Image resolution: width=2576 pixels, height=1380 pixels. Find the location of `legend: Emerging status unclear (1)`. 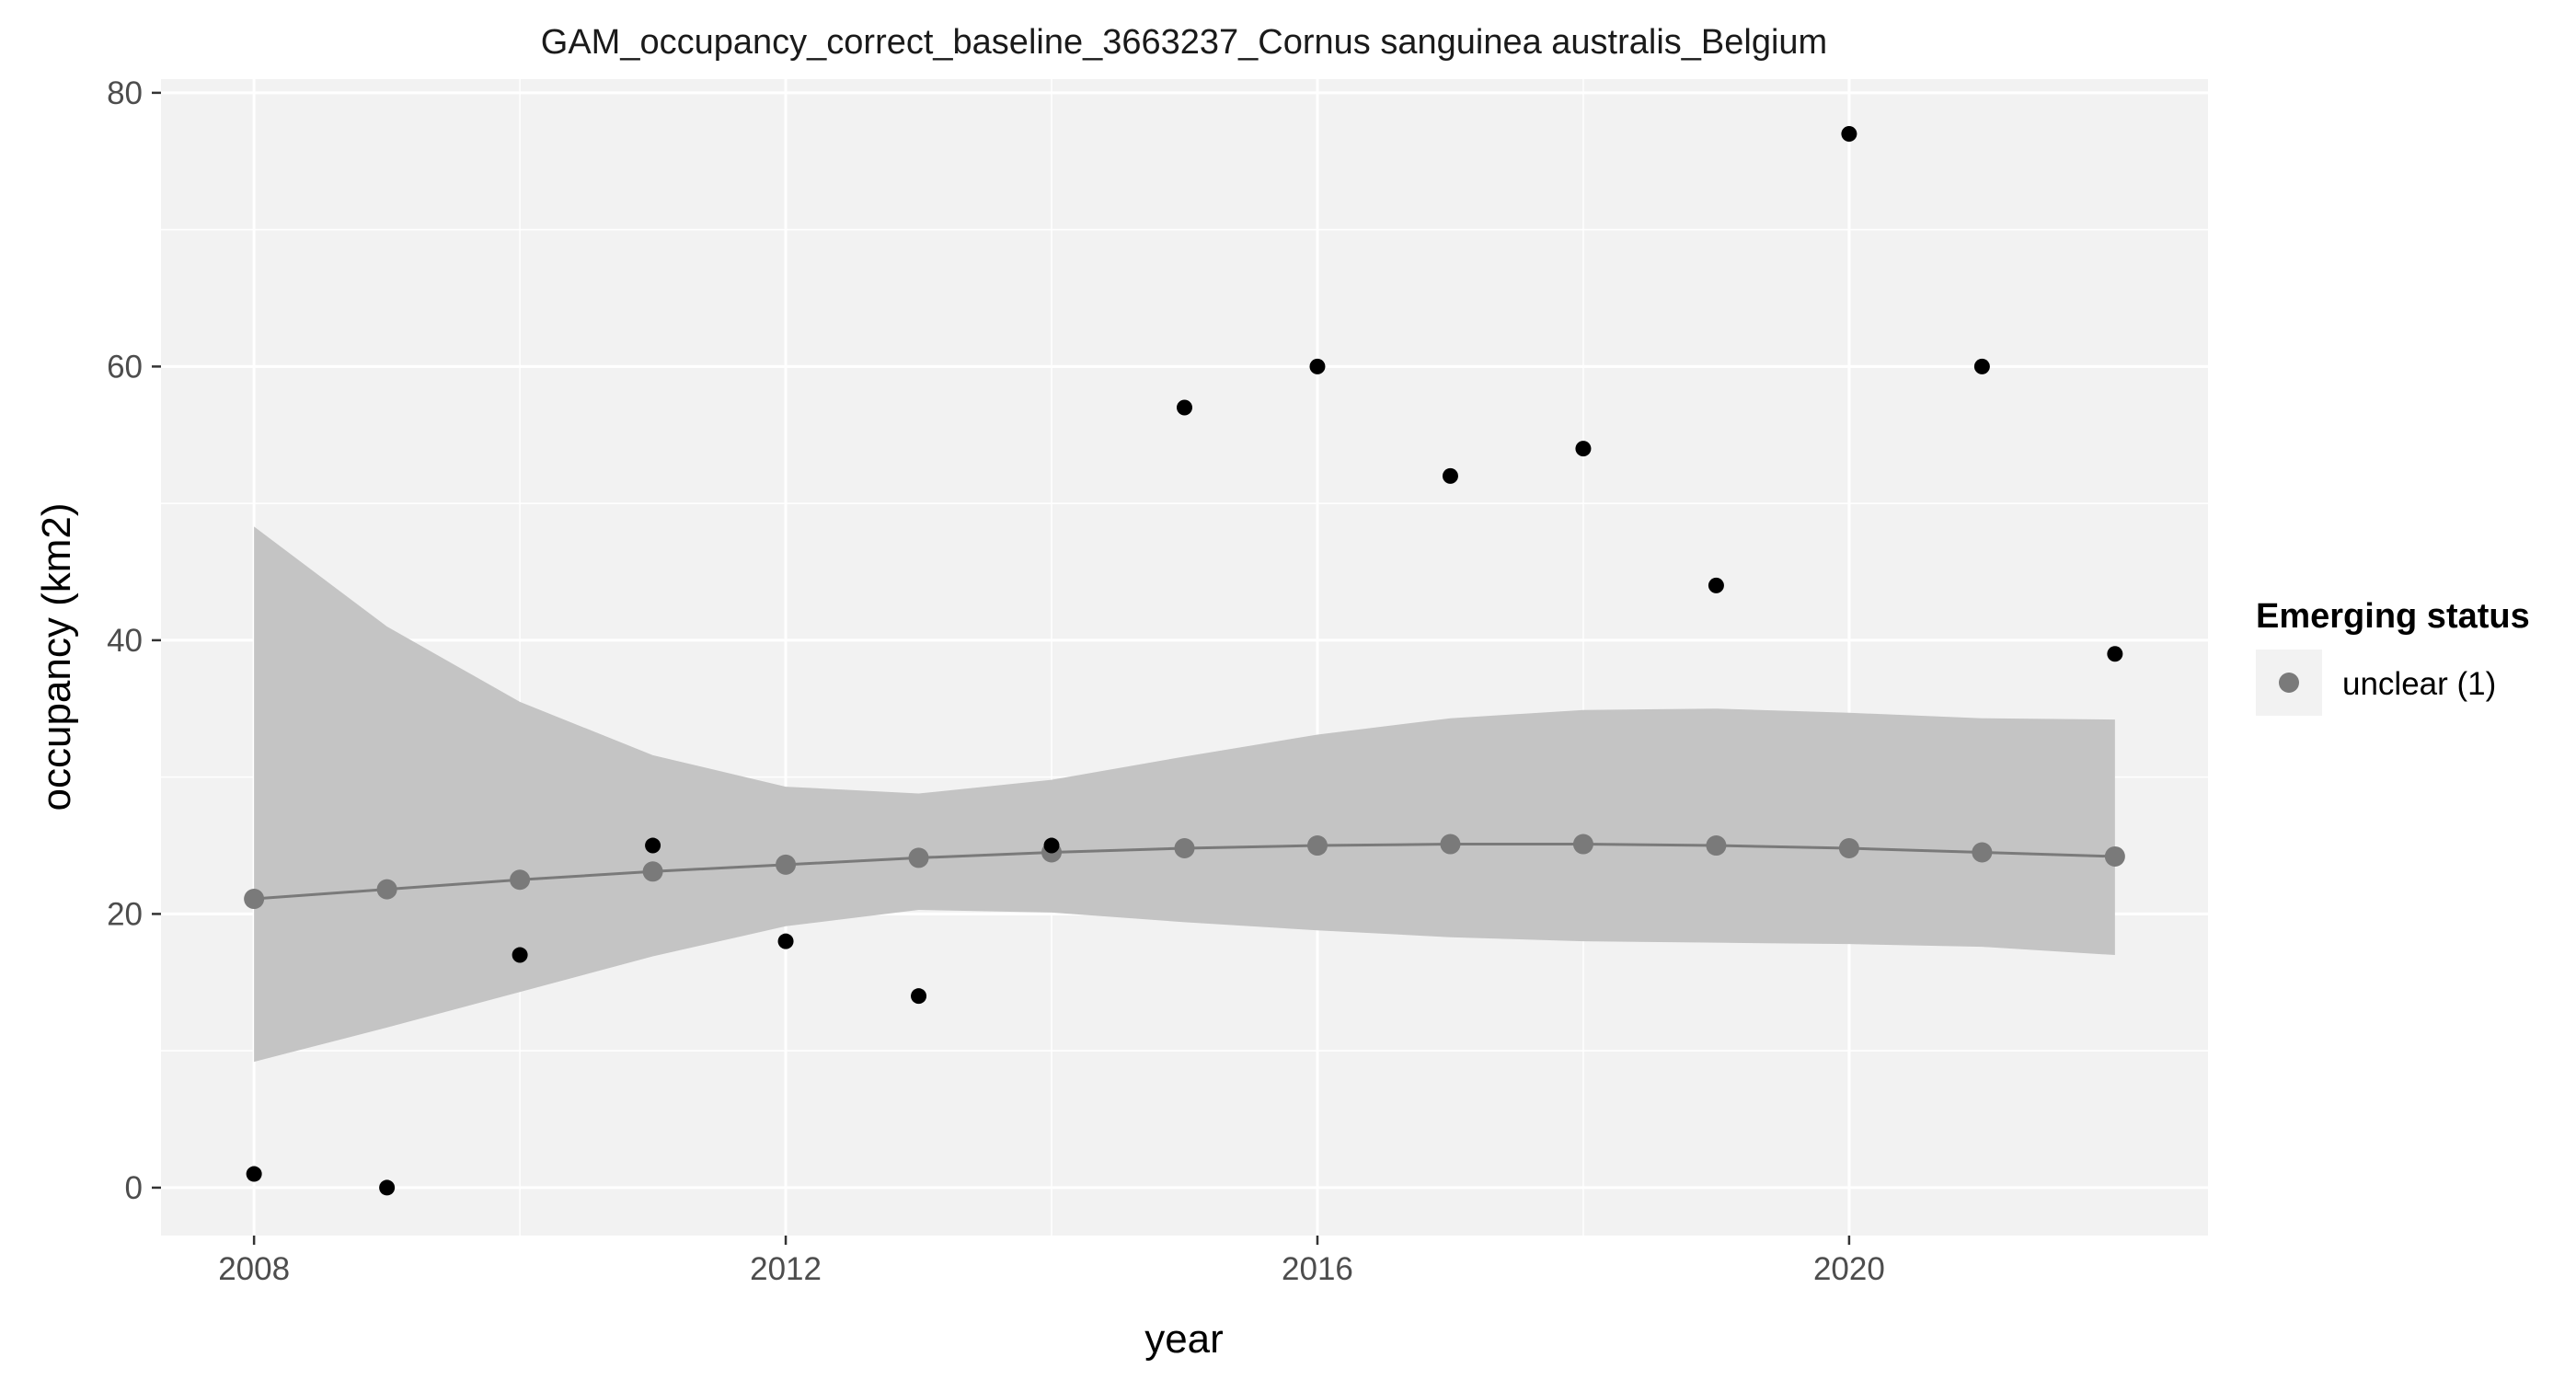

legend: Emerging status unclear (1) is located at coordinates (2393, 656).